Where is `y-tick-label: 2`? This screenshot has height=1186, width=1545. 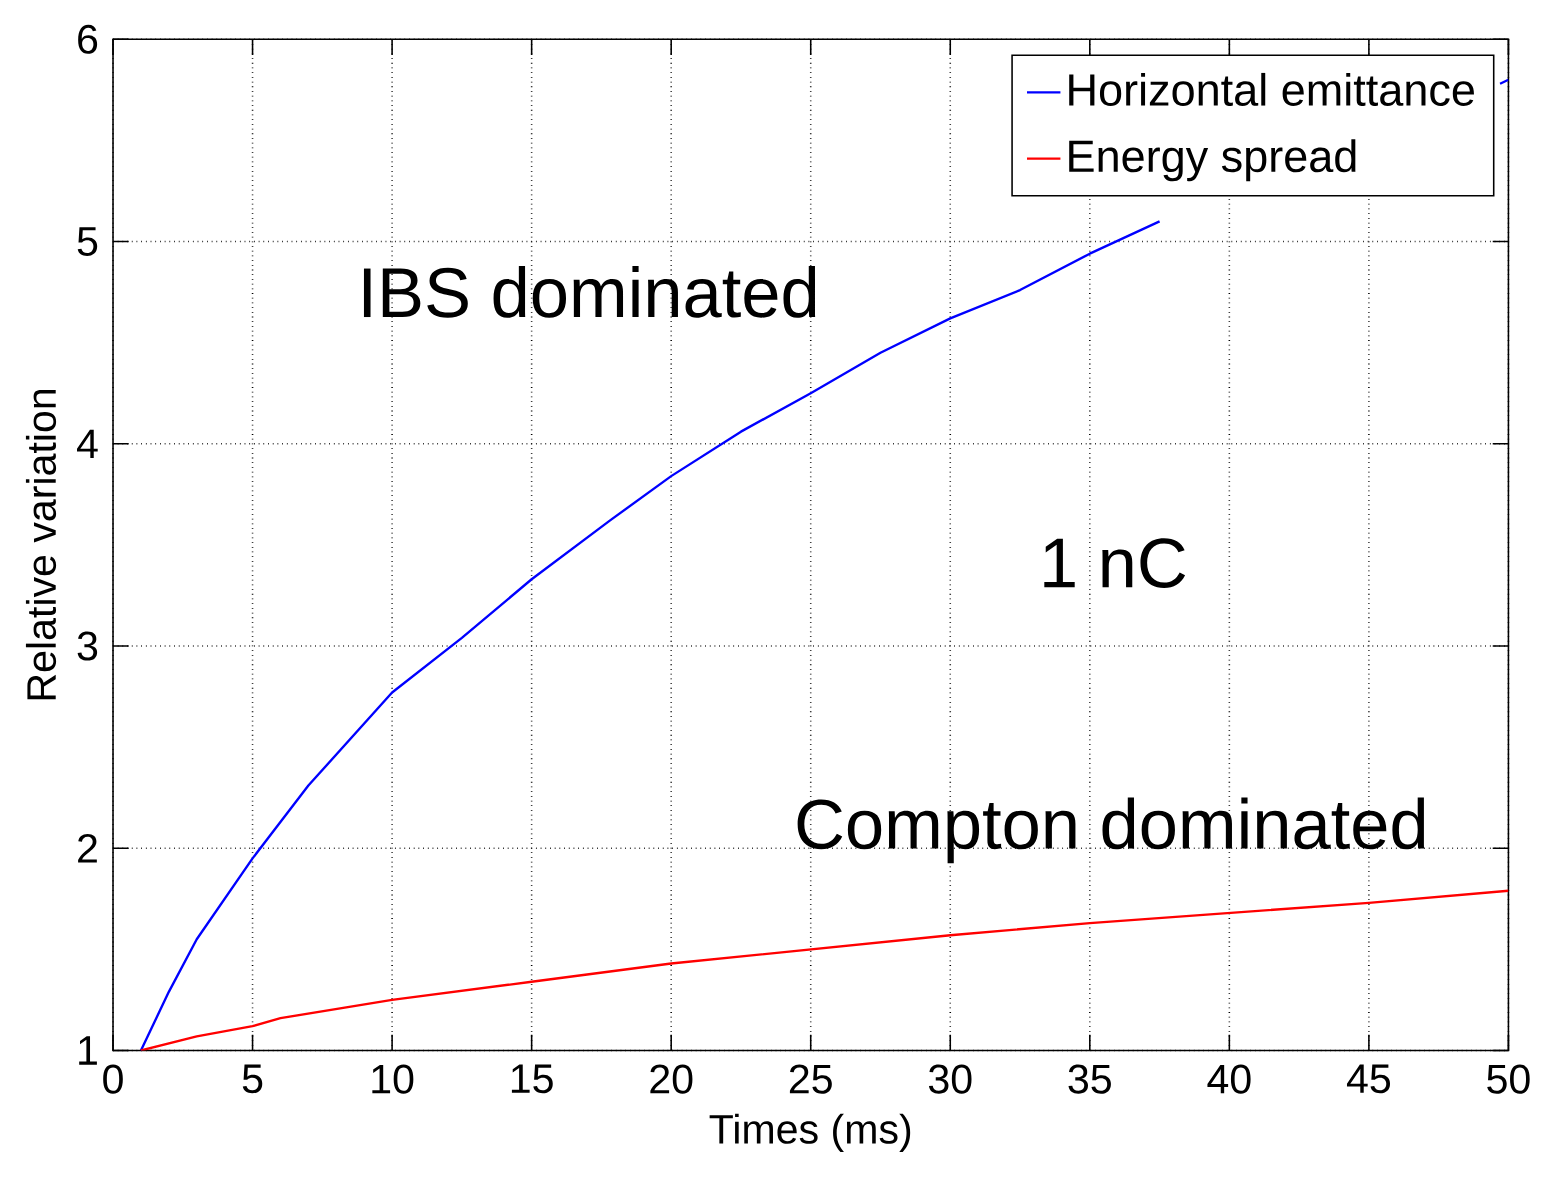
y-tick-label: 2 is located at coordinates (87, 848).